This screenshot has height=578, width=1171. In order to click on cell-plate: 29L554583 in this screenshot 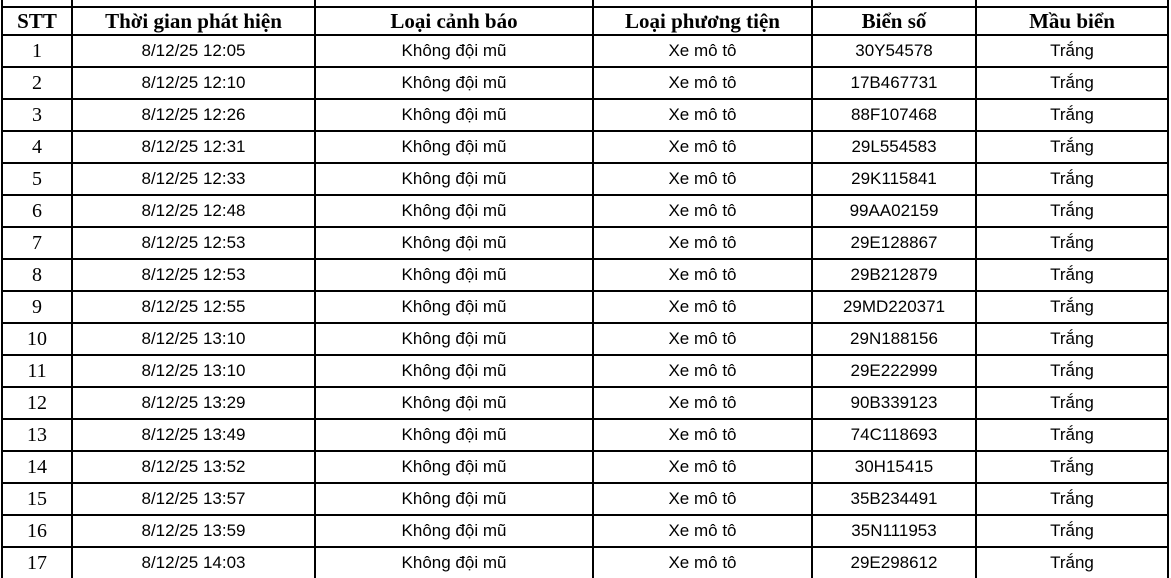, I will do `click(894, 147)`.